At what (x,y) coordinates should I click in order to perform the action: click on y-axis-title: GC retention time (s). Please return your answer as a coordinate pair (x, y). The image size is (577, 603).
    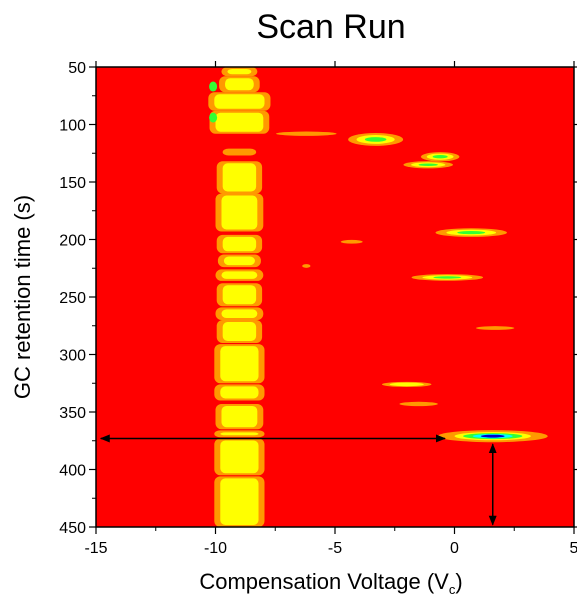
    Looking at the image, I should click on (22, 297).